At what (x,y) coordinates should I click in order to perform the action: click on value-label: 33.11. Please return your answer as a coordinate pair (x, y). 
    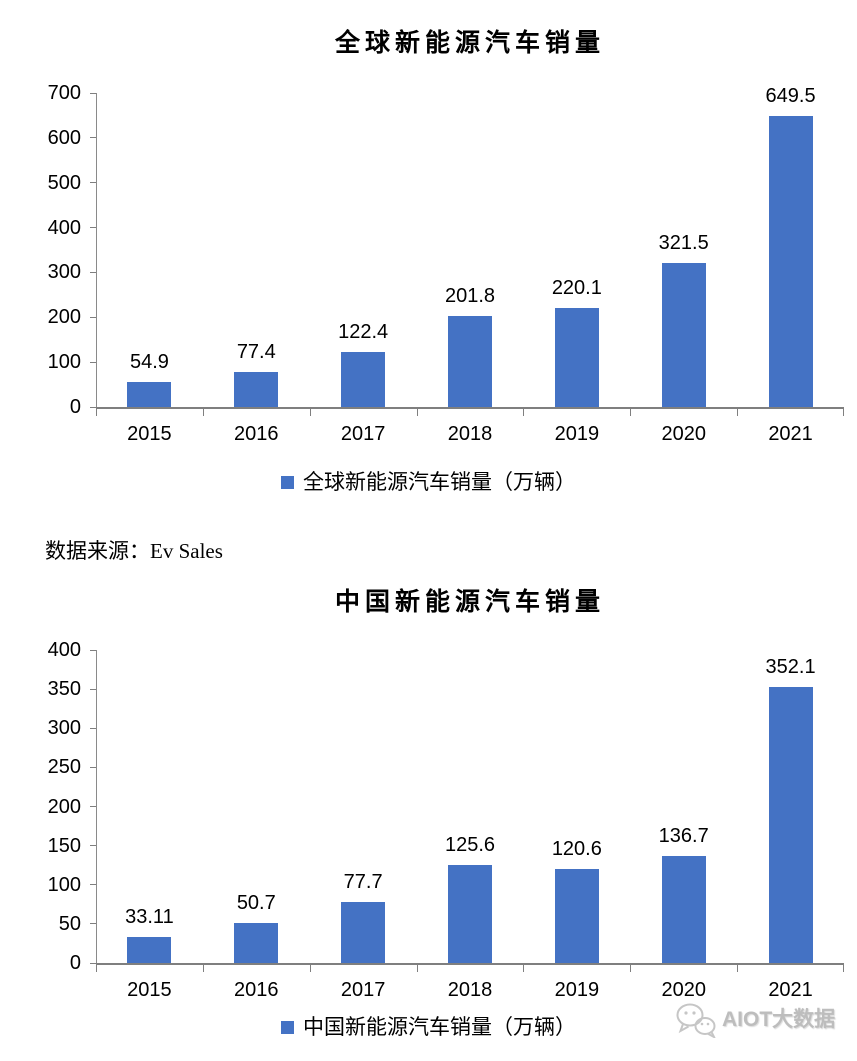
    Looking at the image, I should click on (149, 917).